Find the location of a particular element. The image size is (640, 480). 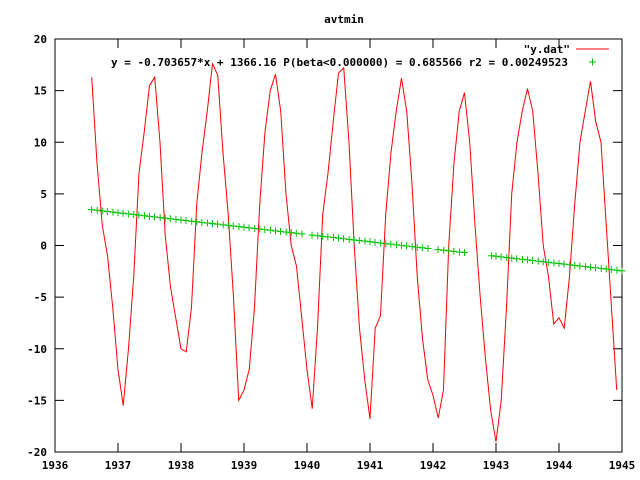

y-tick-label: 5 is located at coordinates (43, 194).